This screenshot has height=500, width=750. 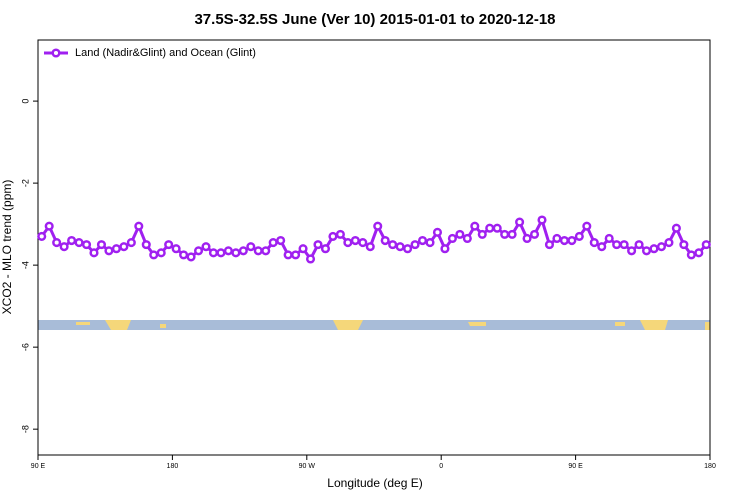 I want to click on map-strip, so click(x=374, y=325).